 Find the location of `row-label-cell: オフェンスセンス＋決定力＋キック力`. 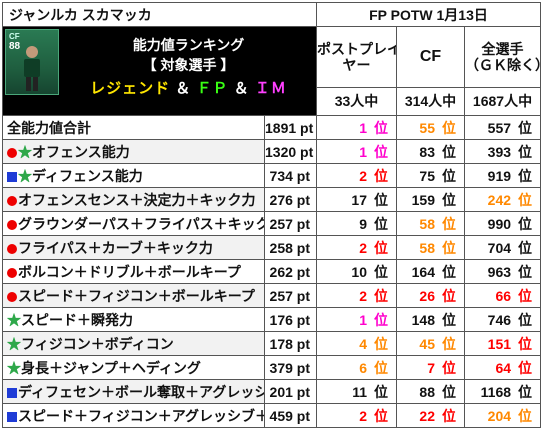

row-label-cell: オフェンスセンス＋決定力＋キック力 is located at coordinates (133, 199).